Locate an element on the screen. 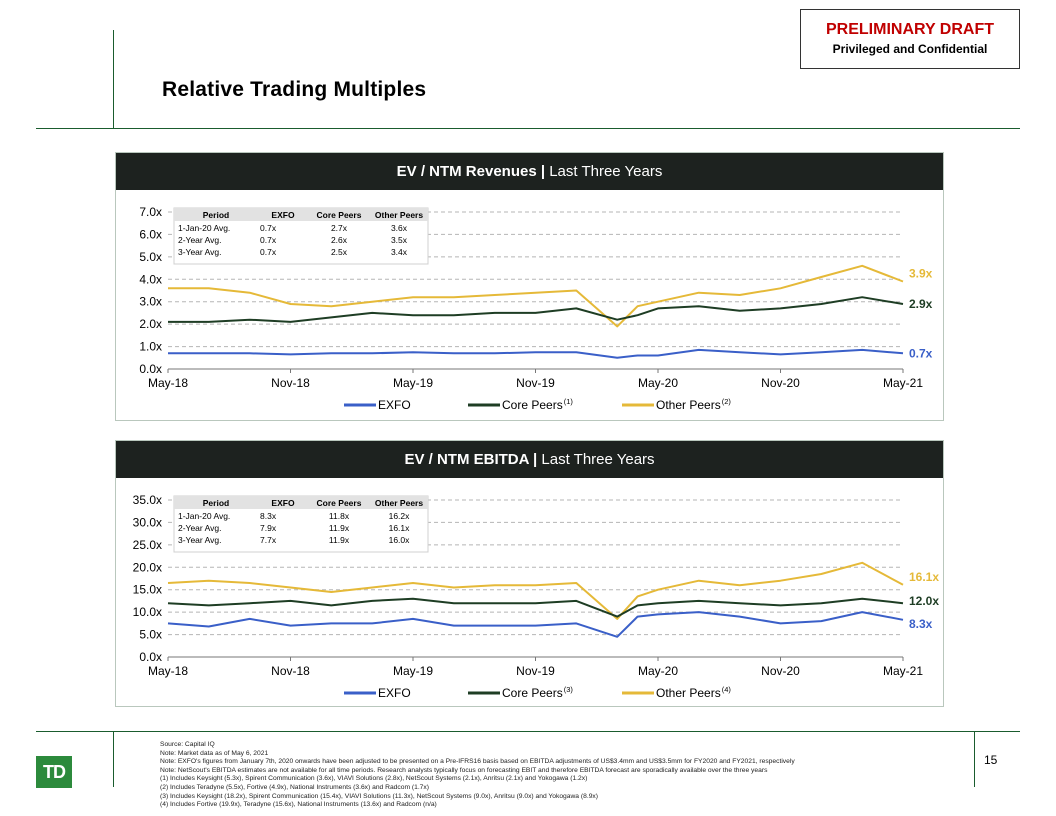  header-divider-vertical is located at coordinates (113, 79).